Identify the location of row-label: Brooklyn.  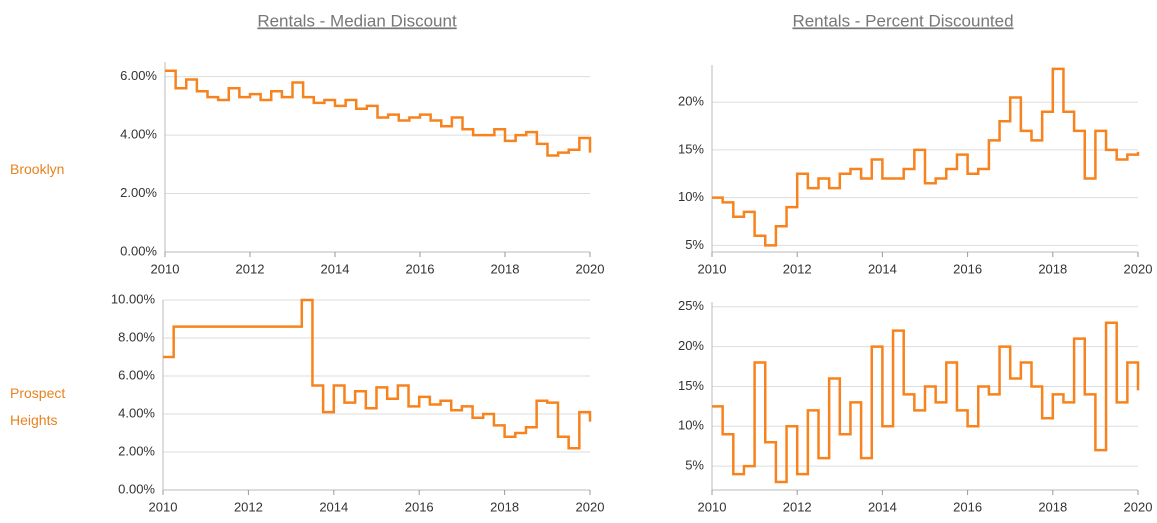
(37, 169).